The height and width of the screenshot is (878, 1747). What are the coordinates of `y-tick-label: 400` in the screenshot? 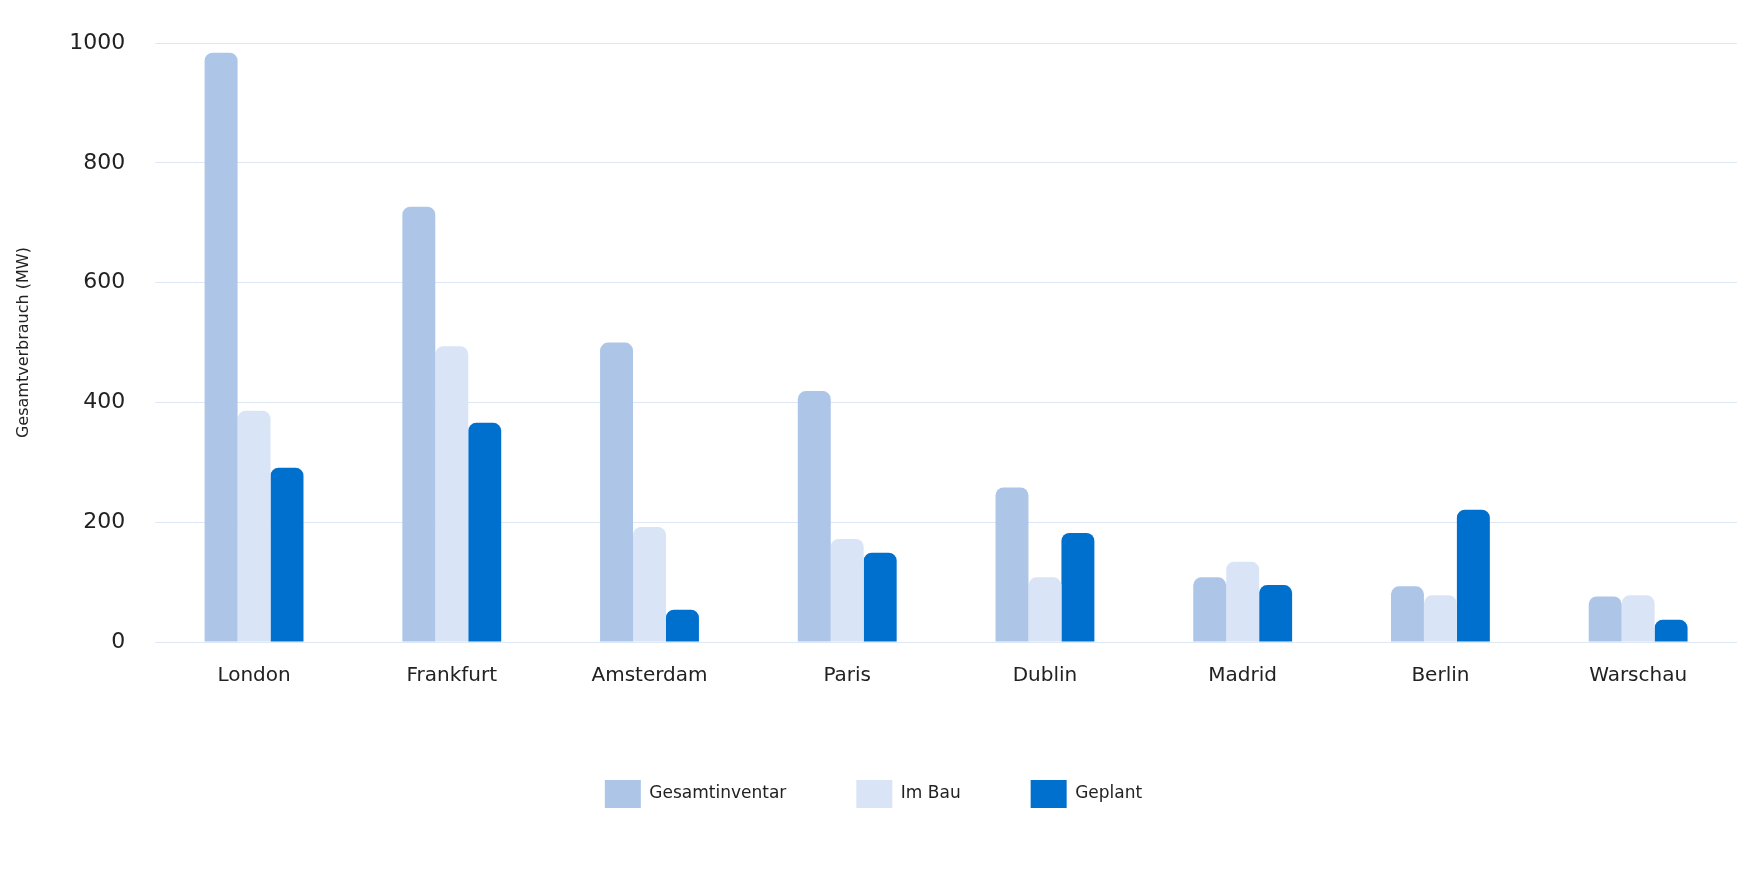 It's located at (104, 401).